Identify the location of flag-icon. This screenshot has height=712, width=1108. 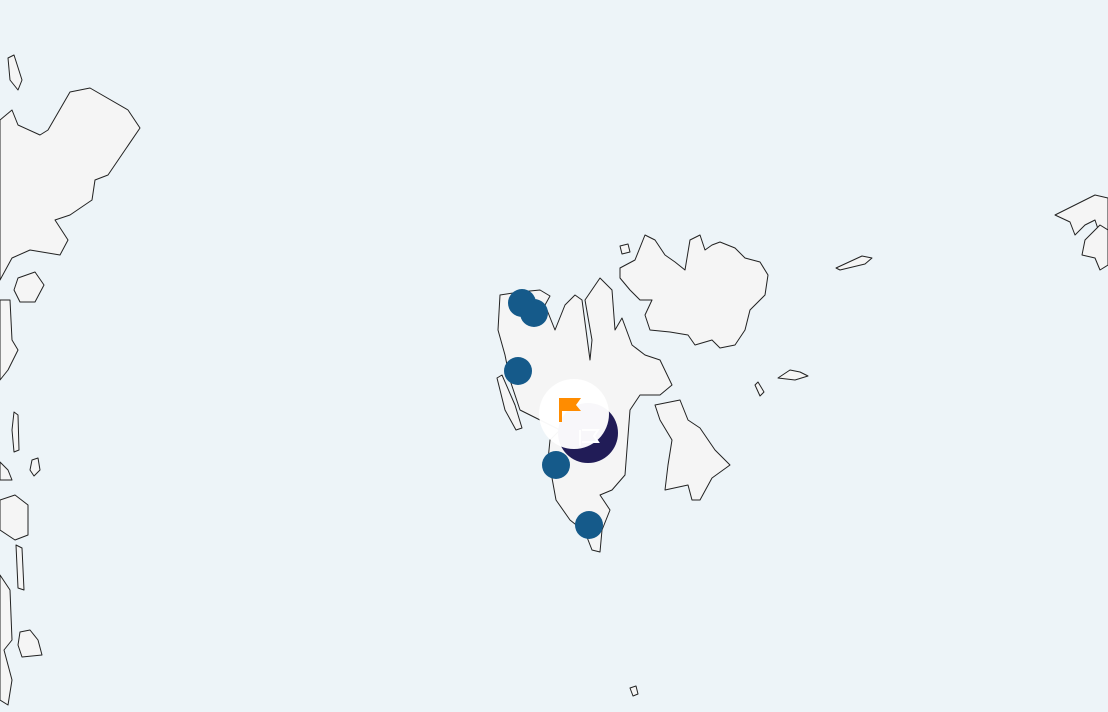
(570, 410).